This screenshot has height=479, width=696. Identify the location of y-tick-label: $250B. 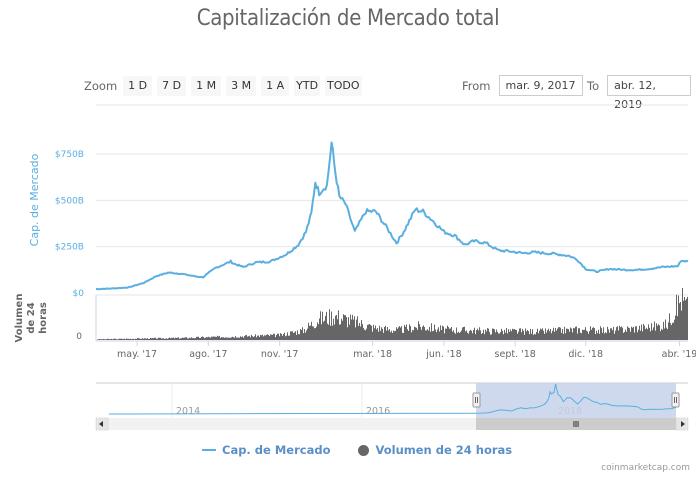
(69, 248).